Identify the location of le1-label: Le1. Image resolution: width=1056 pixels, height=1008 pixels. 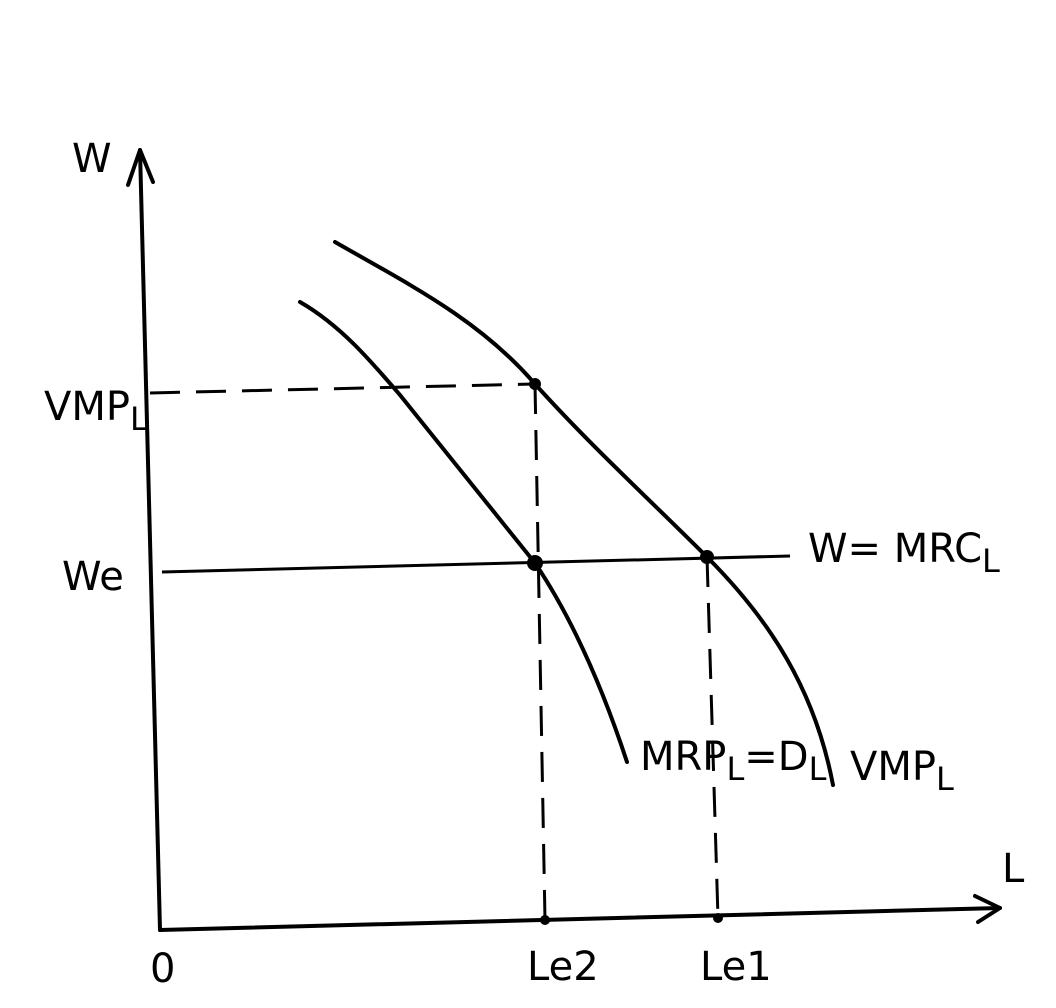
(736, 967).